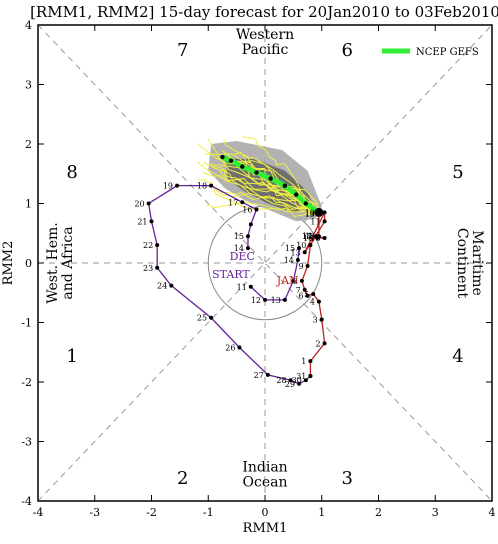 This screenshot has width=498, height=544. Describe the element at coordinates (28, 144) in the screenshot. I see `y-tick-label: 2` at that location.